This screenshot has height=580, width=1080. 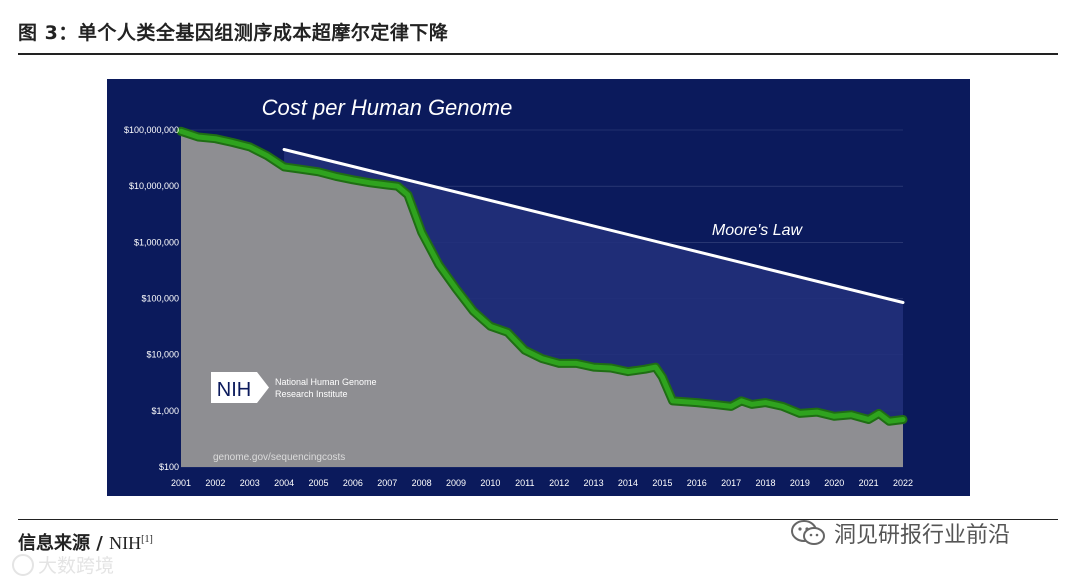 What do you see at coordinates (233, 33) in the screenshot?
I see `figure-title: 图 3：单个人类全基因组测序成本超摩尔定律下降` at bounding box center [233, 33].